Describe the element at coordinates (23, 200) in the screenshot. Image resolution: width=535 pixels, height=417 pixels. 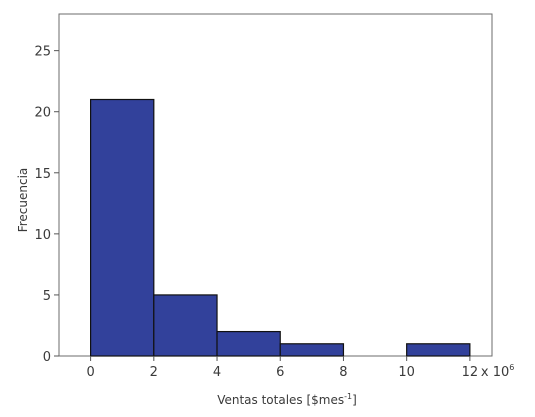
I see `y-axis-label: Frecuencia` at that location.